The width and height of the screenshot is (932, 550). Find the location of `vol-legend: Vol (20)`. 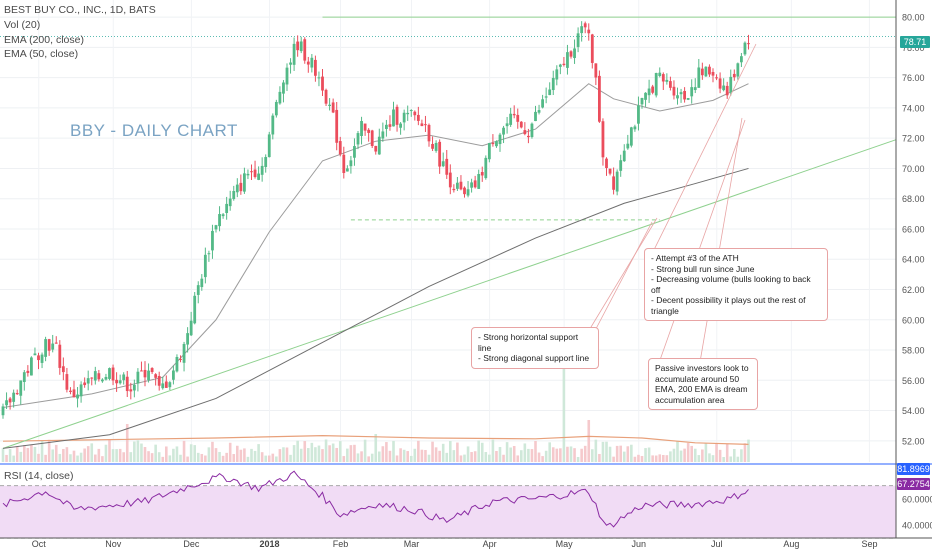

vol-legend: Vol (20) is located at coordinates (22, 25).